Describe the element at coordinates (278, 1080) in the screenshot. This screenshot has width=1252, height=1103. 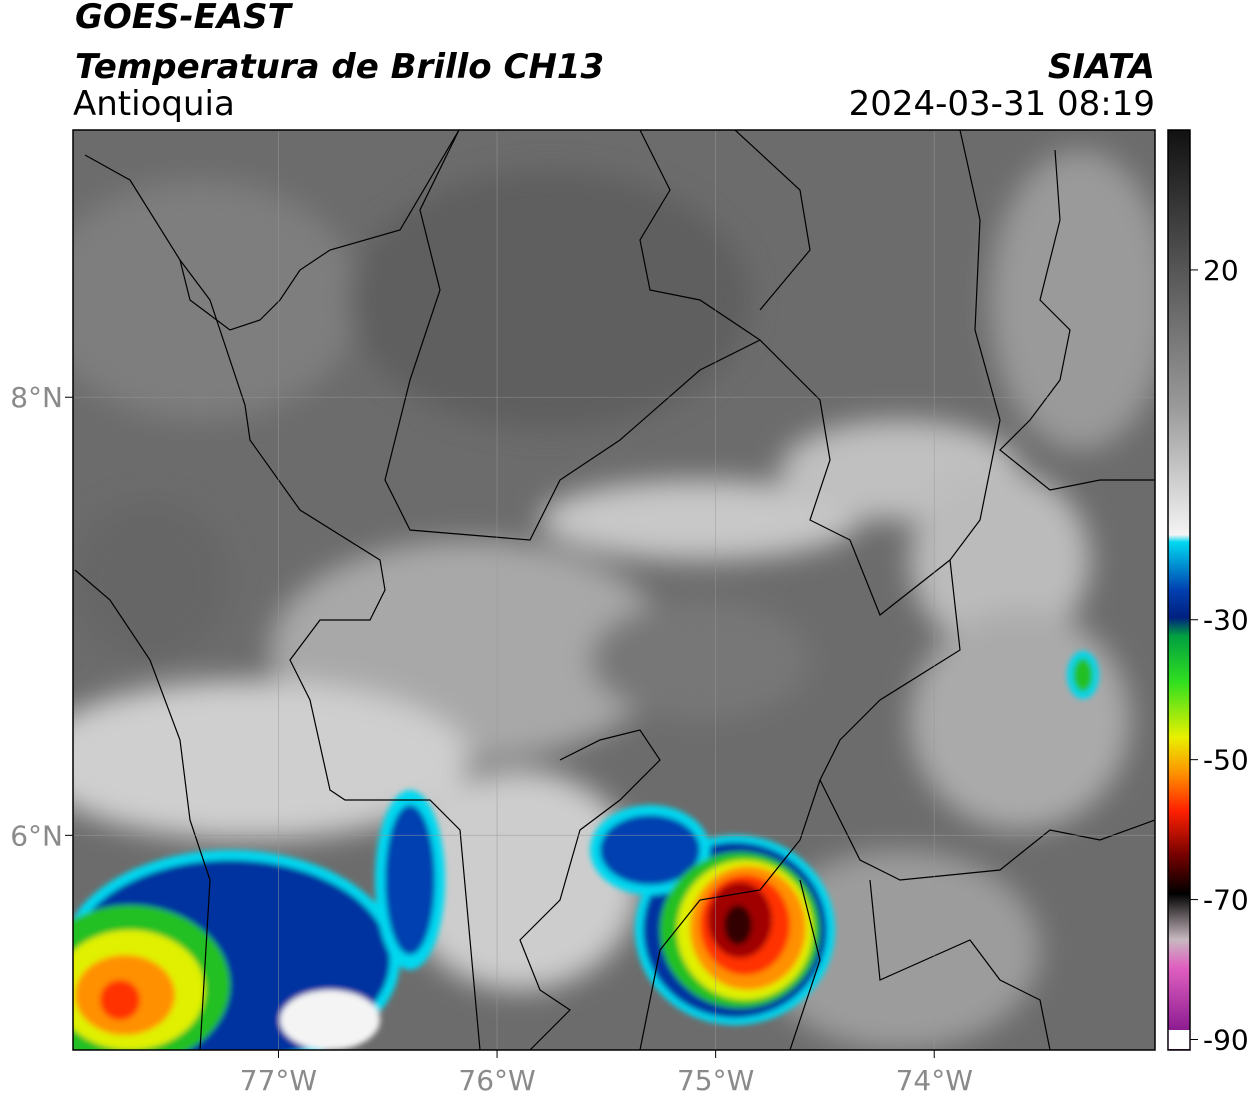
I see `x-tick-label: 77°W` at that location.